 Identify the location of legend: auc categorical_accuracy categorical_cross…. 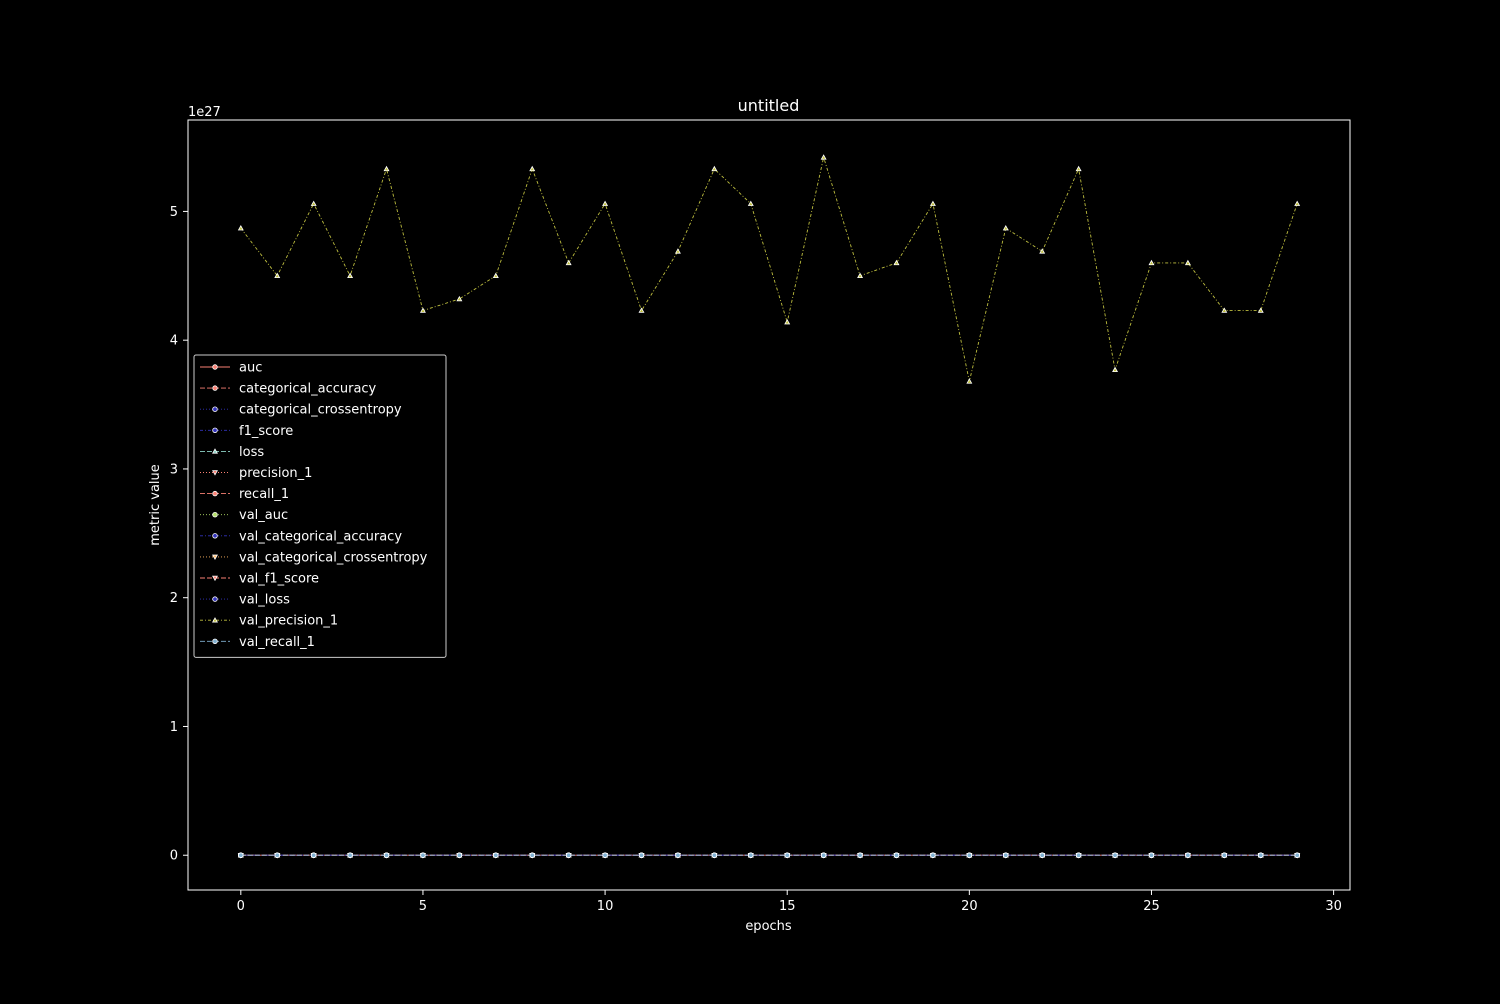
(320, 506).